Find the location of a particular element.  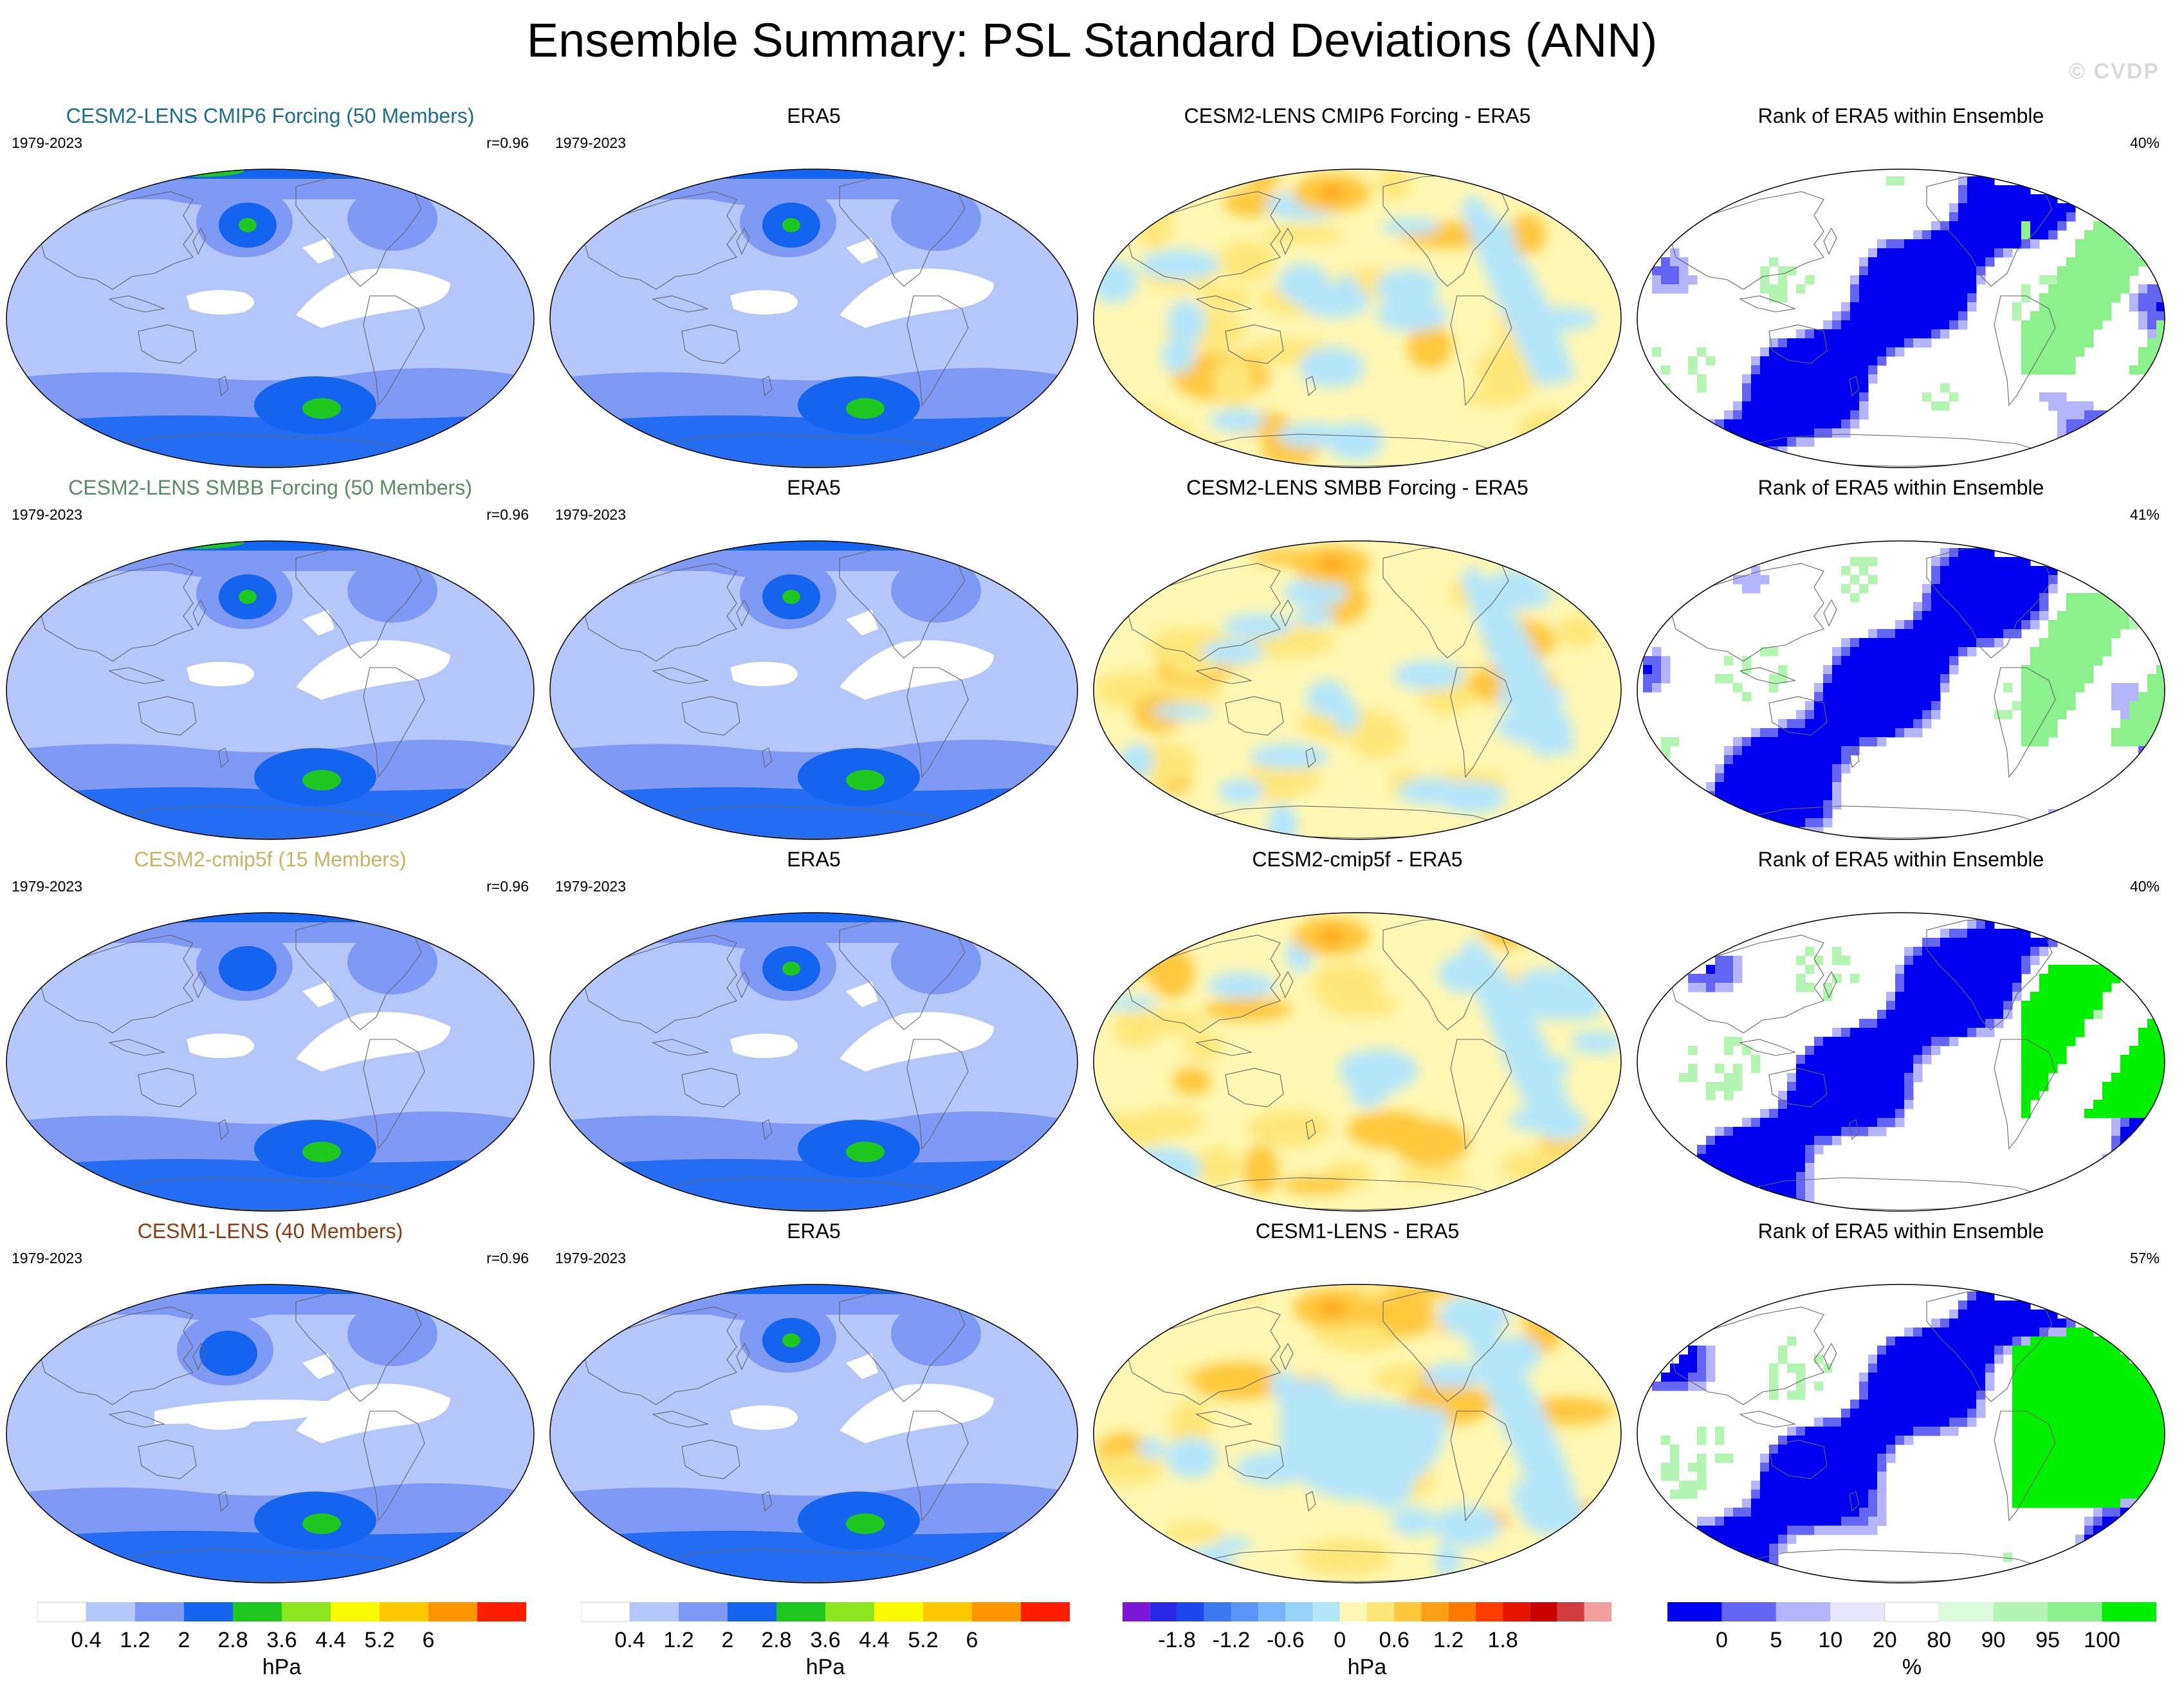

colorbar-tick-label: 20 is located at coordinates (1885, 1640).